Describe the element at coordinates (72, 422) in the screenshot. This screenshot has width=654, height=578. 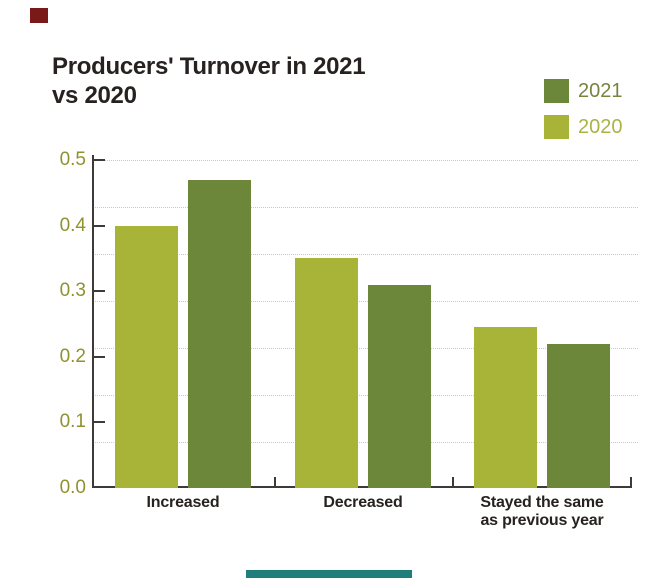
I see `y-tick-label: 0.1` at that location.